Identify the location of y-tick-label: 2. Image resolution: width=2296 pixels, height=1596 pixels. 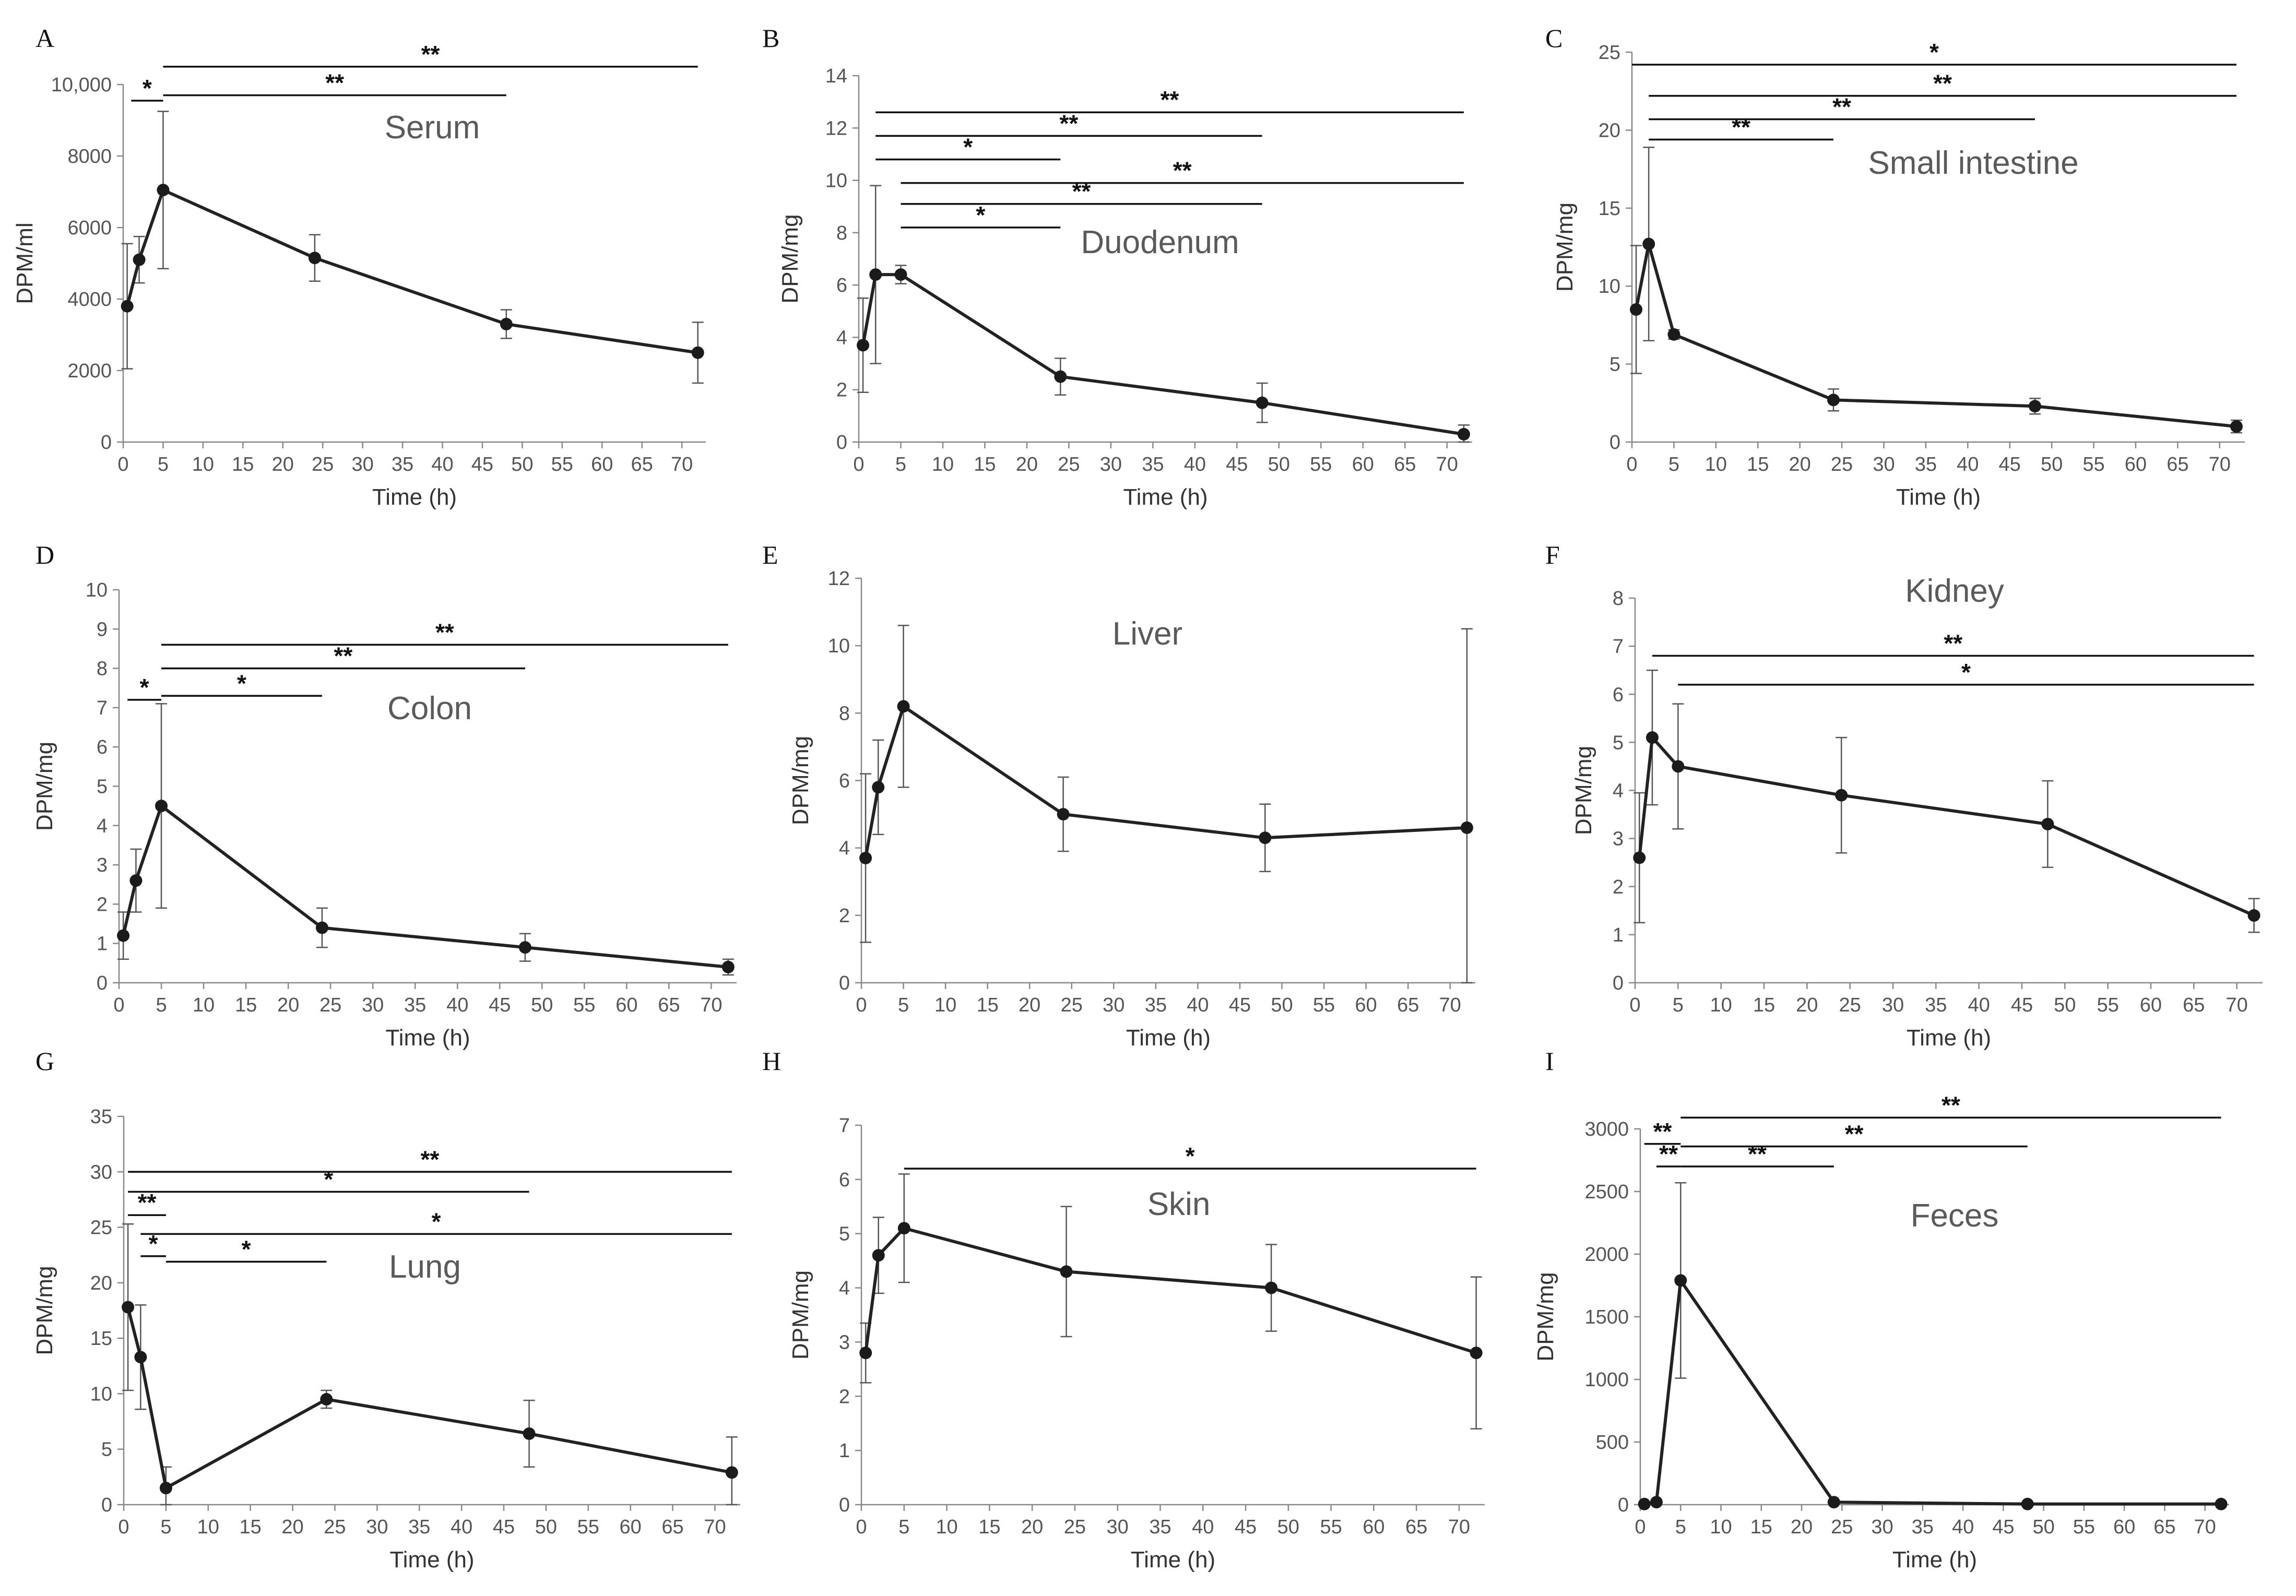
(841, 390).